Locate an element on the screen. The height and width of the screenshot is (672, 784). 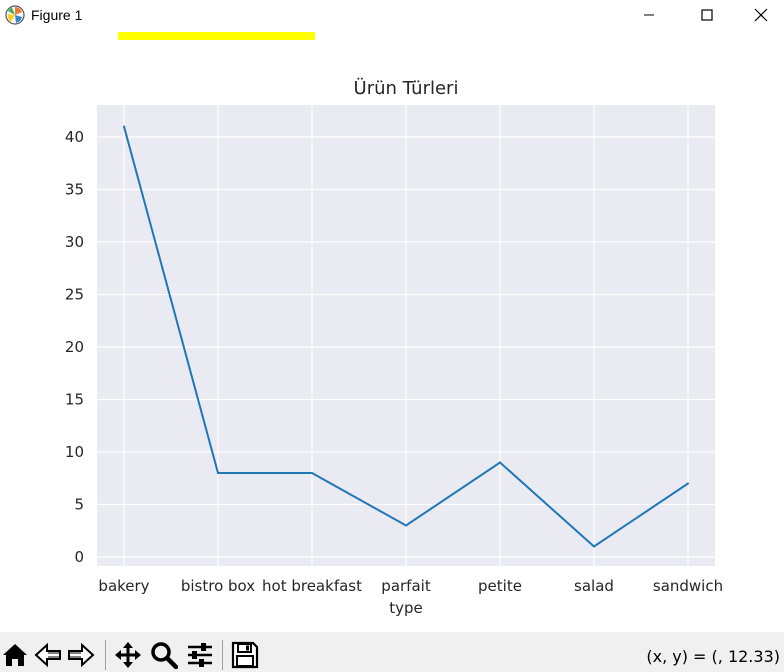
x-tick-label: salad is located at coordinates (594, 586).